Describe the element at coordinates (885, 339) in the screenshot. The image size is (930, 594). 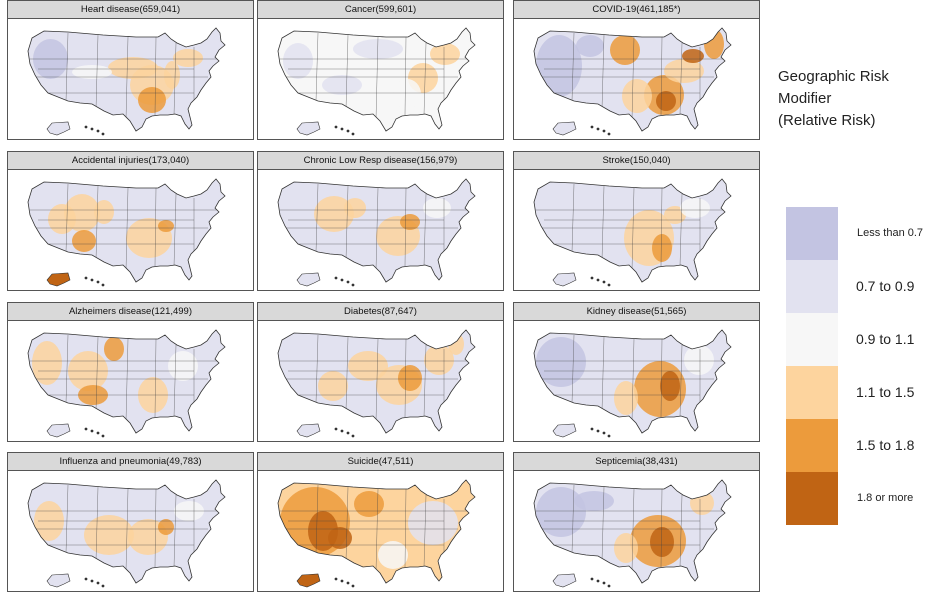
I see `legend-label: 0.9 to 1.1` at that location.